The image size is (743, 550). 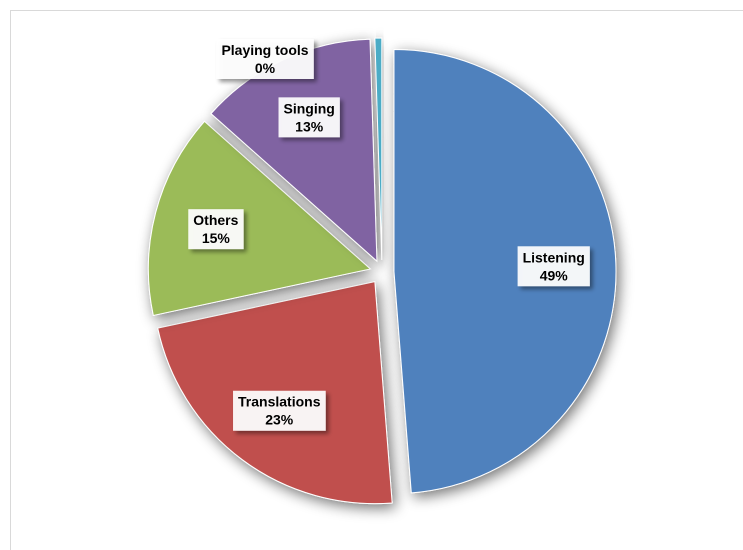 I want to click on data-label-value: 0%, so click(x=265, y=68).